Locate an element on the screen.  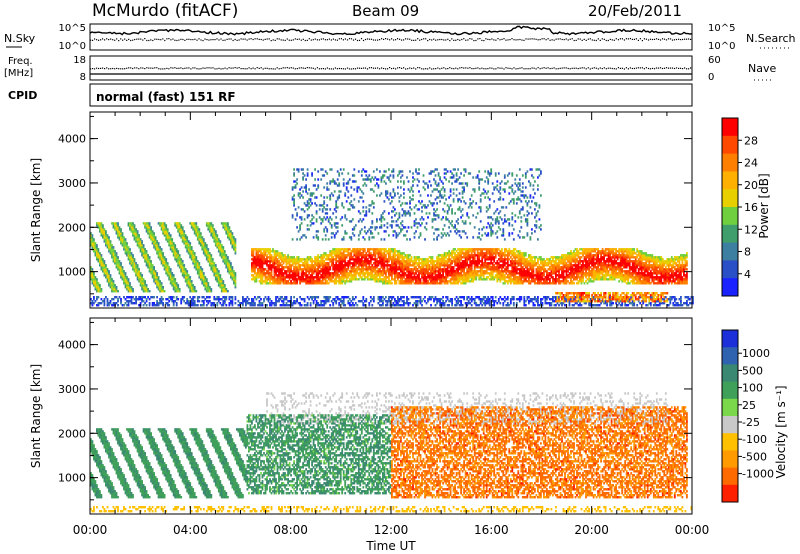
freq-tick-bottom: 8 is located at coordinates (83, 77).